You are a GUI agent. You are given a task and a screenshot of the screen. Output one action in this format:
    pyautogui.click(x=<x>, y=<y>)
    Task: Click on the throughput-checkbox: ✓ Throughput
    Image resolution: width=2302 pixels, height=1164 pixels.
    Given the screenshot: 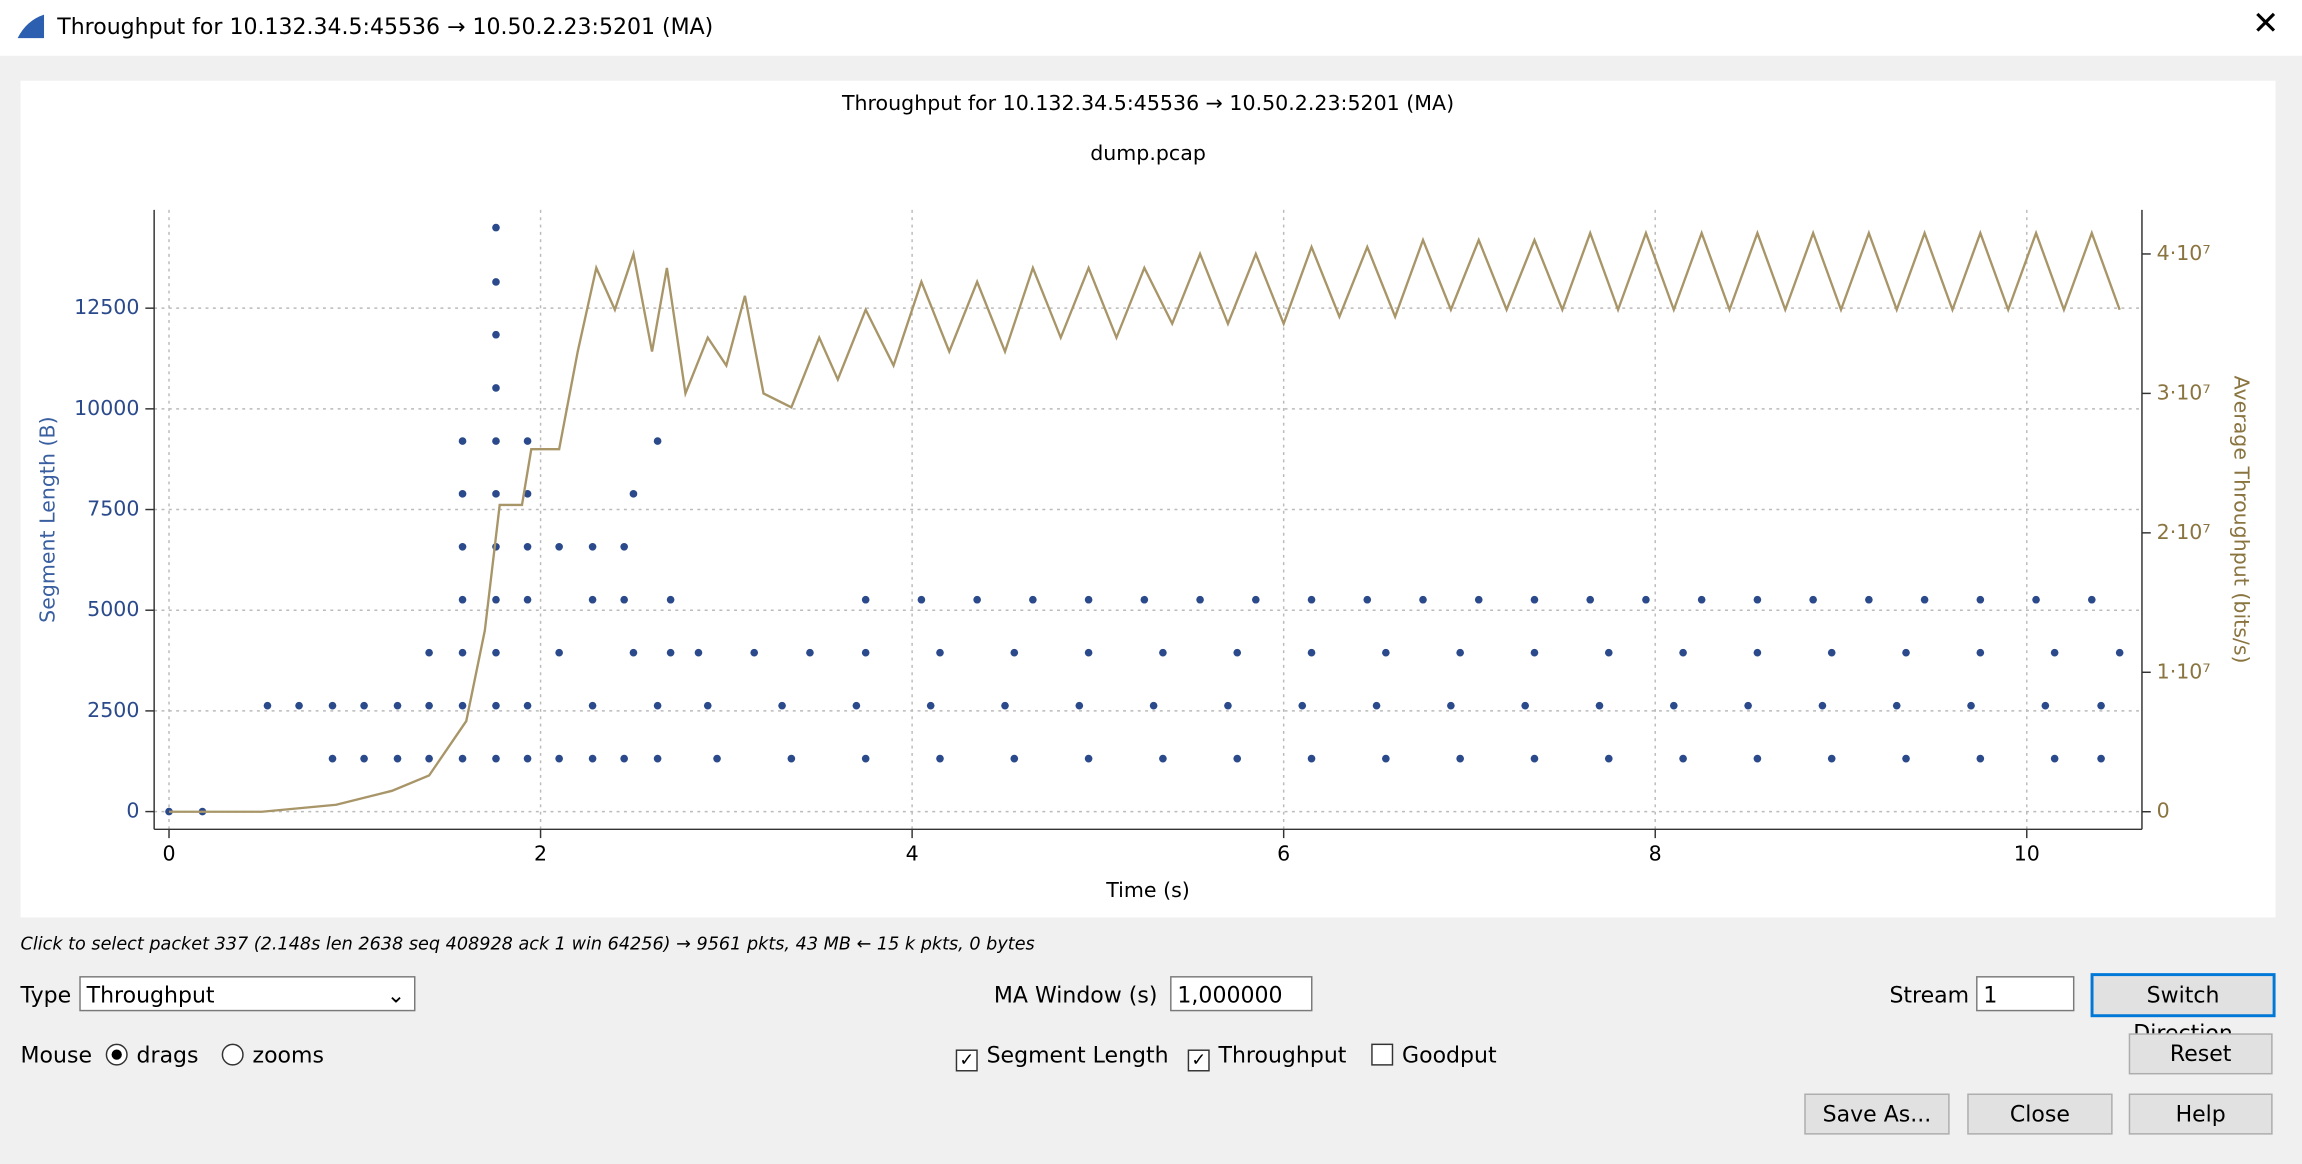 What is the action you would take?
    pyautogui.click(x=1266, y=1057)
    